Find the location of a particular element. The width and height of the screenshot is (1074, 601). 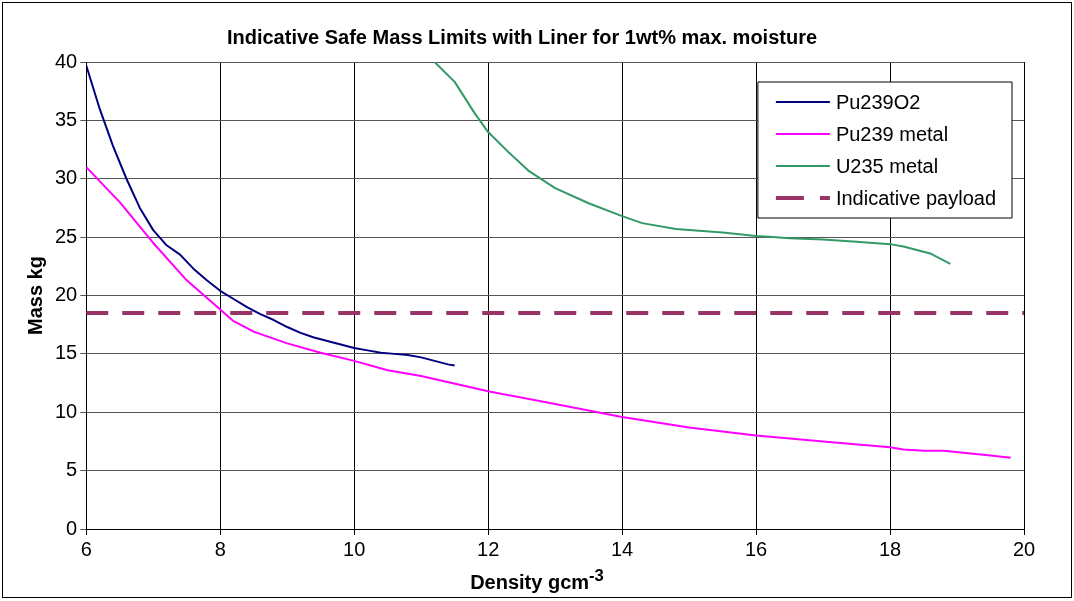

y-tick-label: 25 is located at coordinates (66, 235).